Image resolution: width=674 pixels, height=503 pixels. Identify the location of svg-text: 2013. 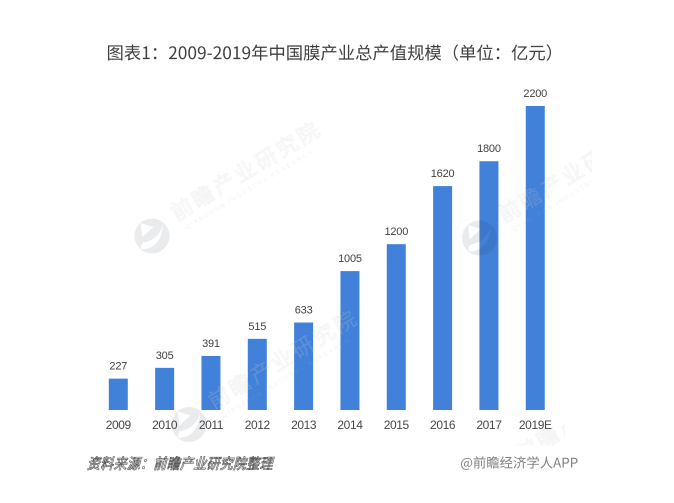
(304, 425).